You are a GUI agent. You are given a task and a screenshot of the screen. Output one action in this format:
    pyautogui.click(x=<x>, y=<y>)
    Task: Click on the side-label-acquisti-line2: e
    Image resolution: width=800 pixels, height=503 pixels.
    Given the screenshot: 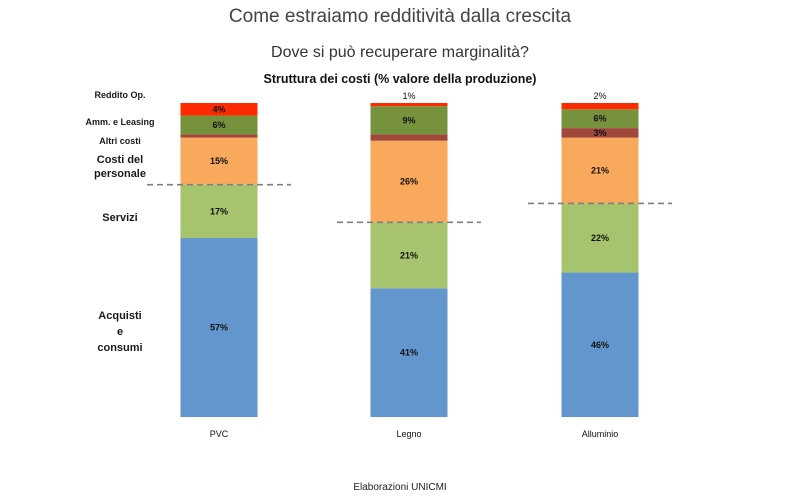 What is the action you would take?
    pyautogui.click(x=120, y=332)
    